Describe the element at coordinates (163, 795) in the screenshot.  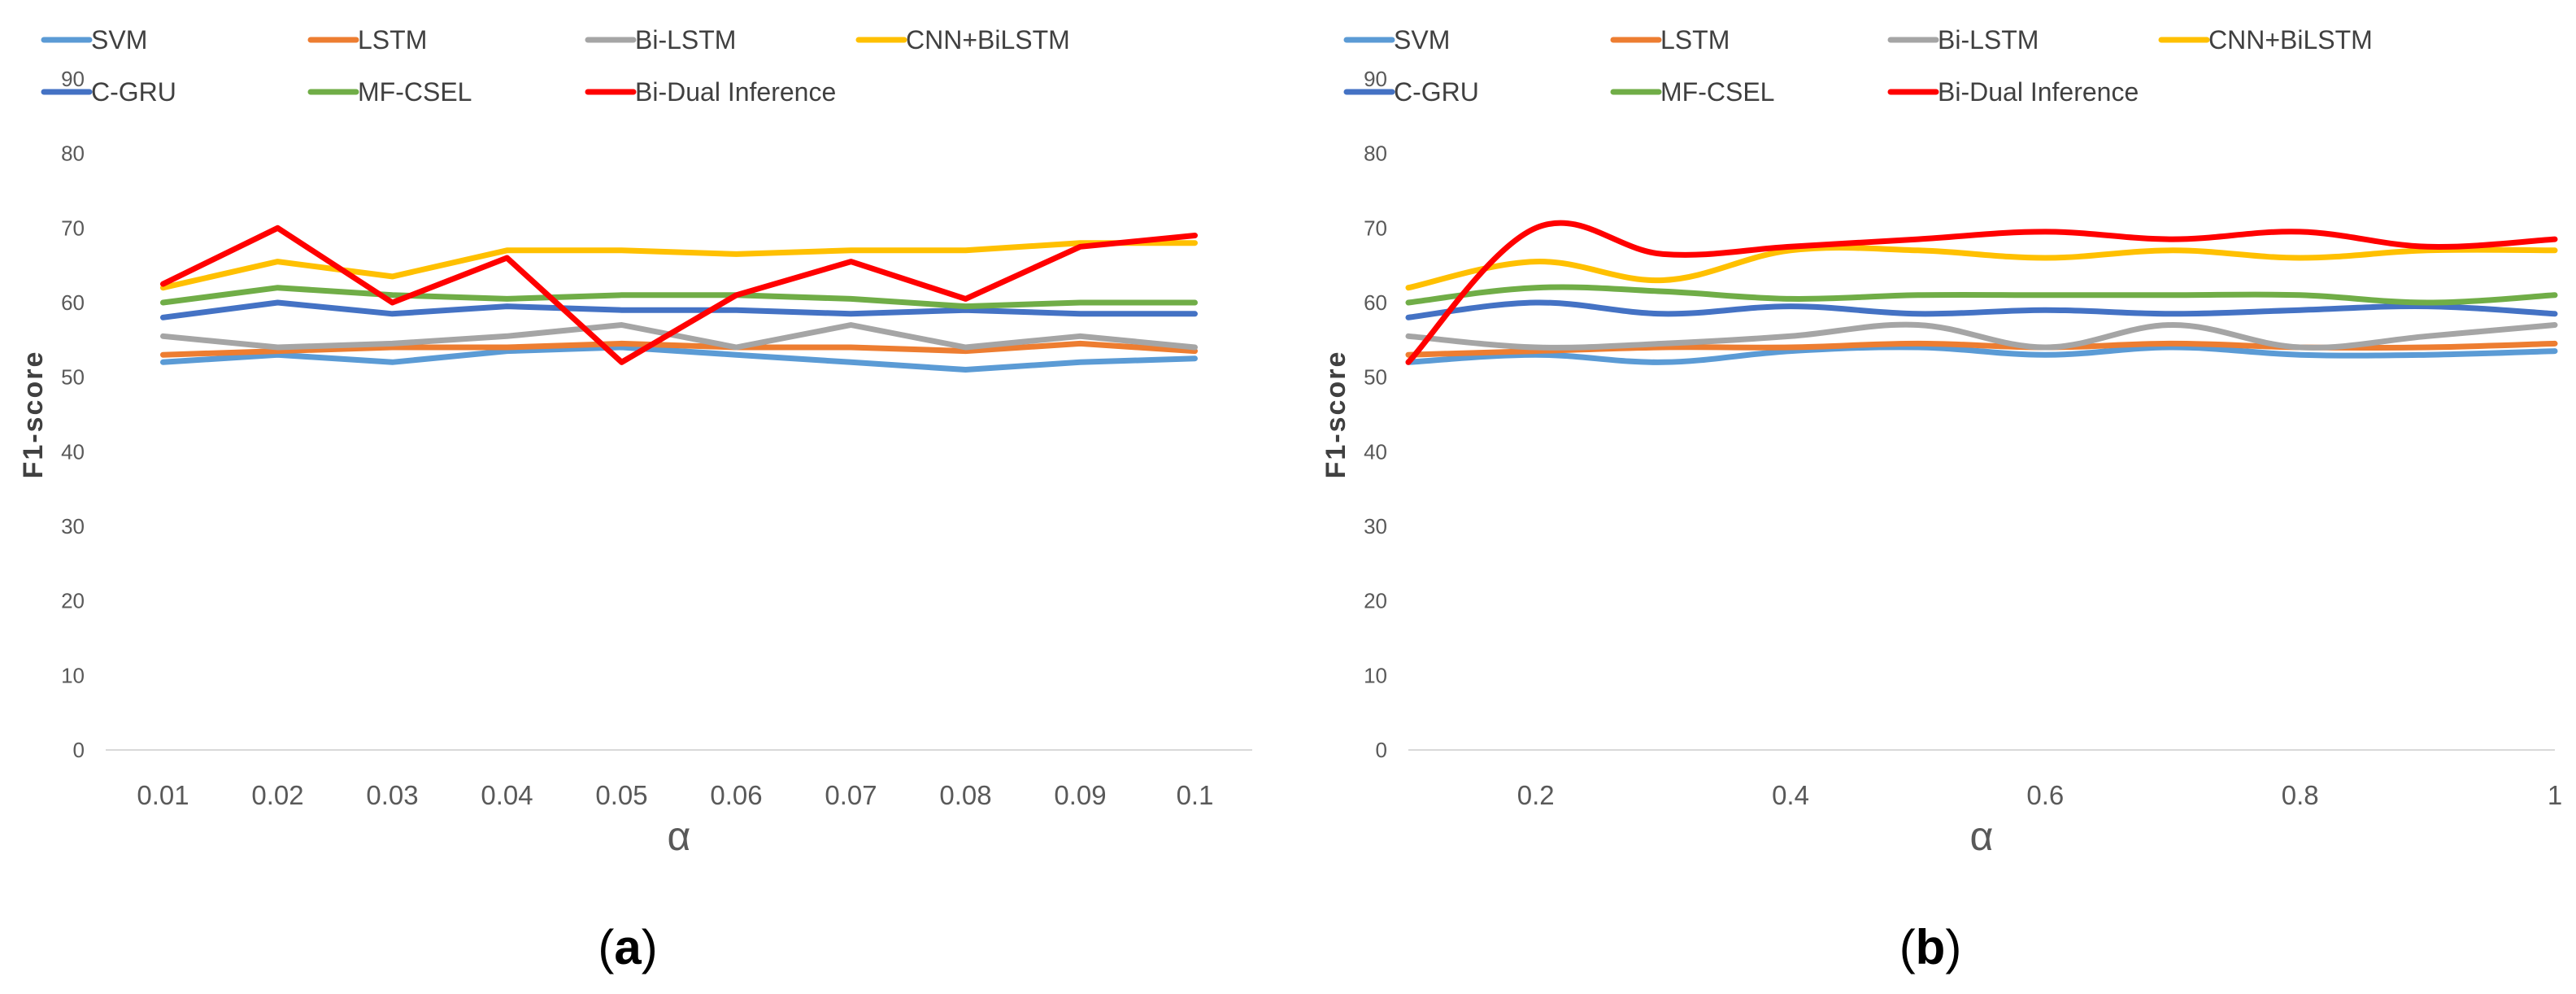
I see `x-tick-label: 0.01` at that location.